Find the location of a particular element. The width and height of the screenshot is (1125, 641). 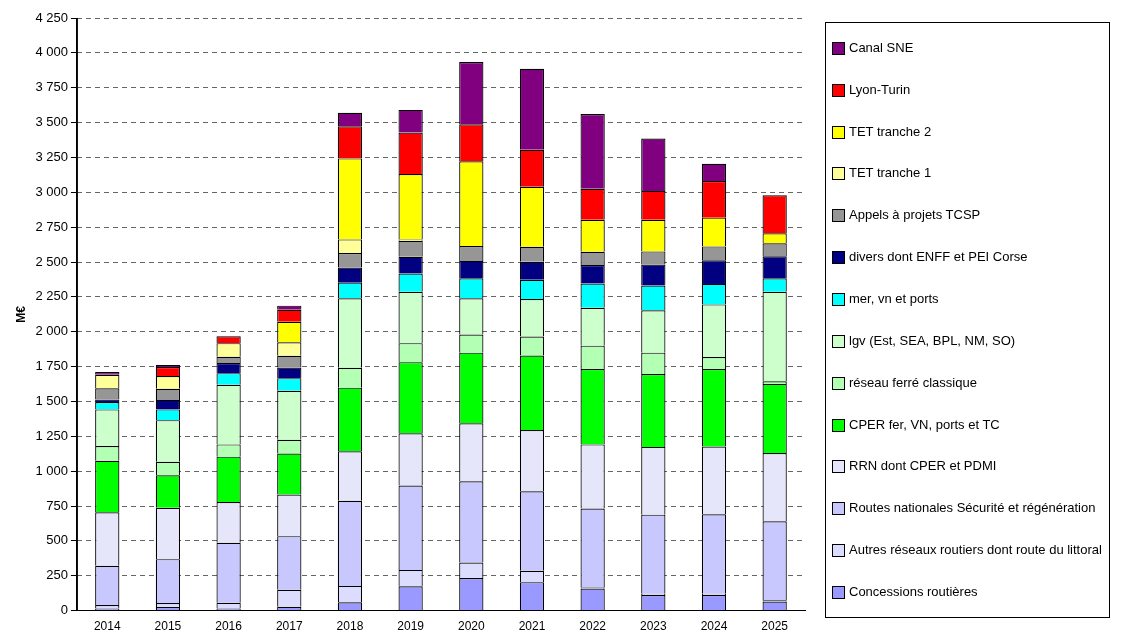

y-tick-label: 2 750 is located at coordinates (51, 226).